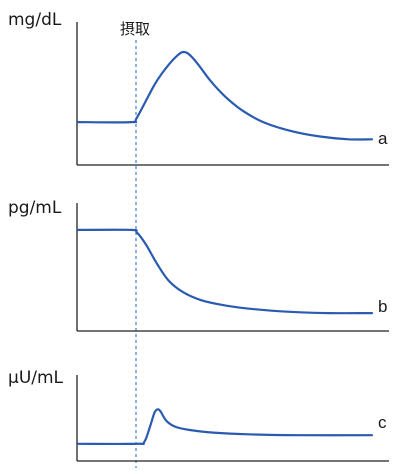 The image size is (400, 474). What do you see at coordinates (35, 20) in the screenshot?
I see `y-axis-label-top: mg/dL` at bounding box center [35, 20].